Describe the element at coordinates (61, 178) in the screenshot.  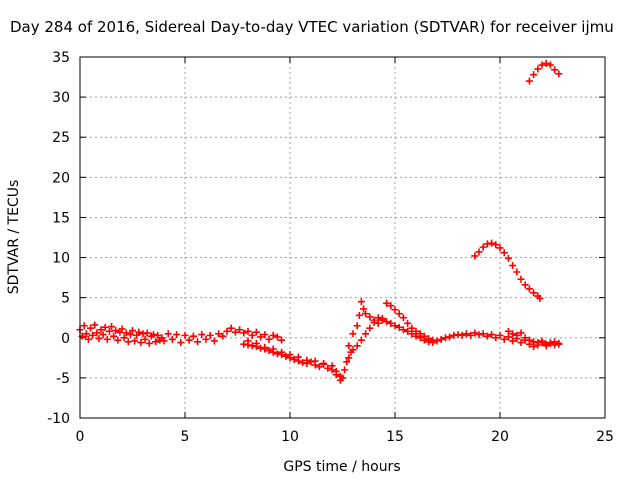
I see `y-tick-label: 20` at that location.